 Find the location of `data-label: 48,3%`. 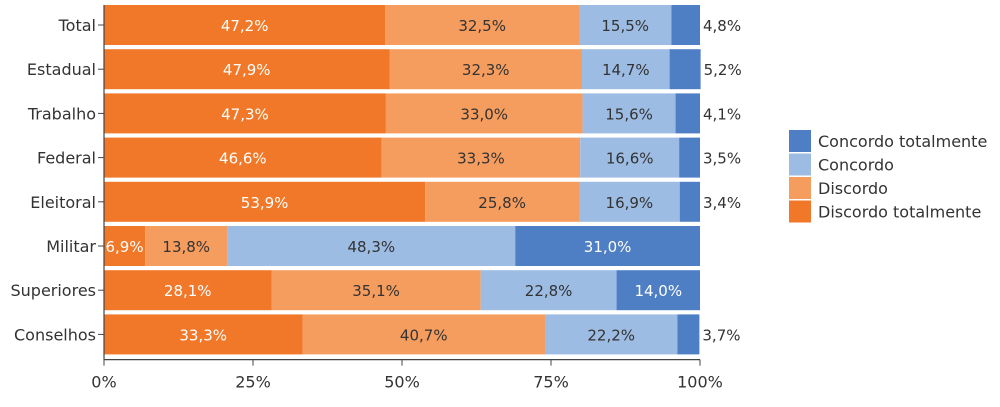

data-label: 48,3% is located at coordinates (371, 247).